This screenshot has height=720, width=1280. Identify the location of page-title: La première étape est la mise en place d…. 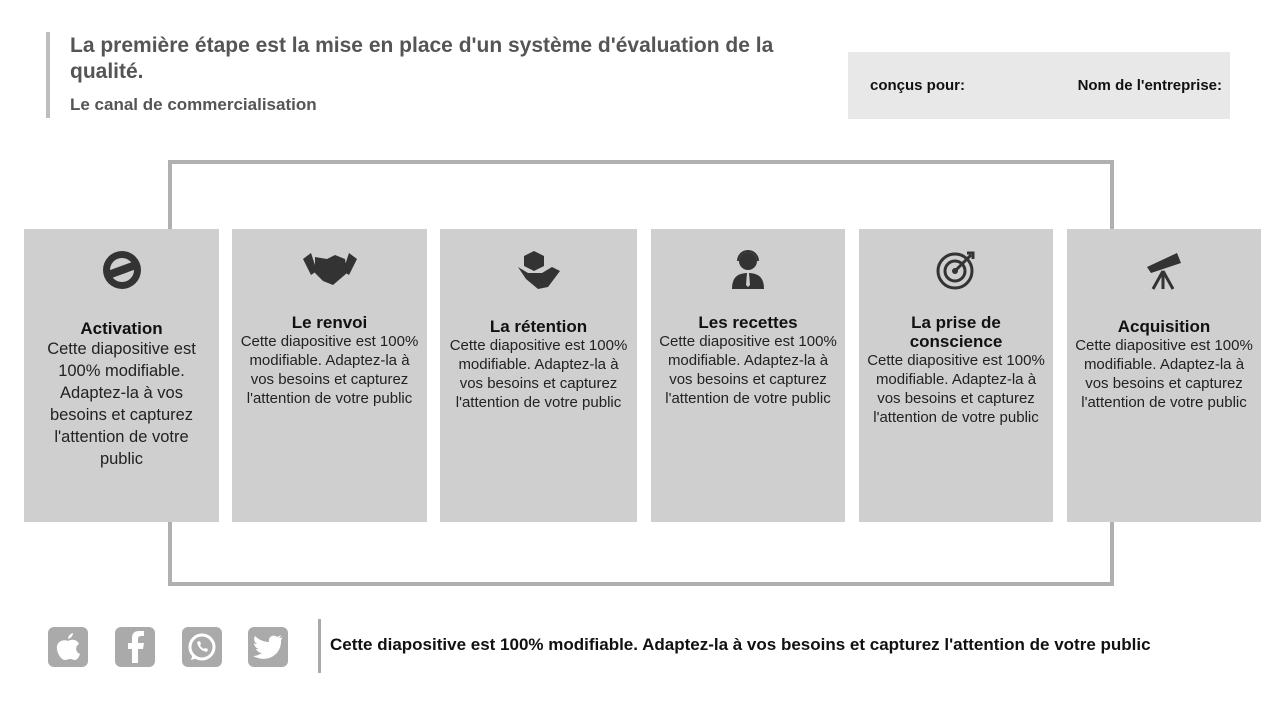
(422, 58).